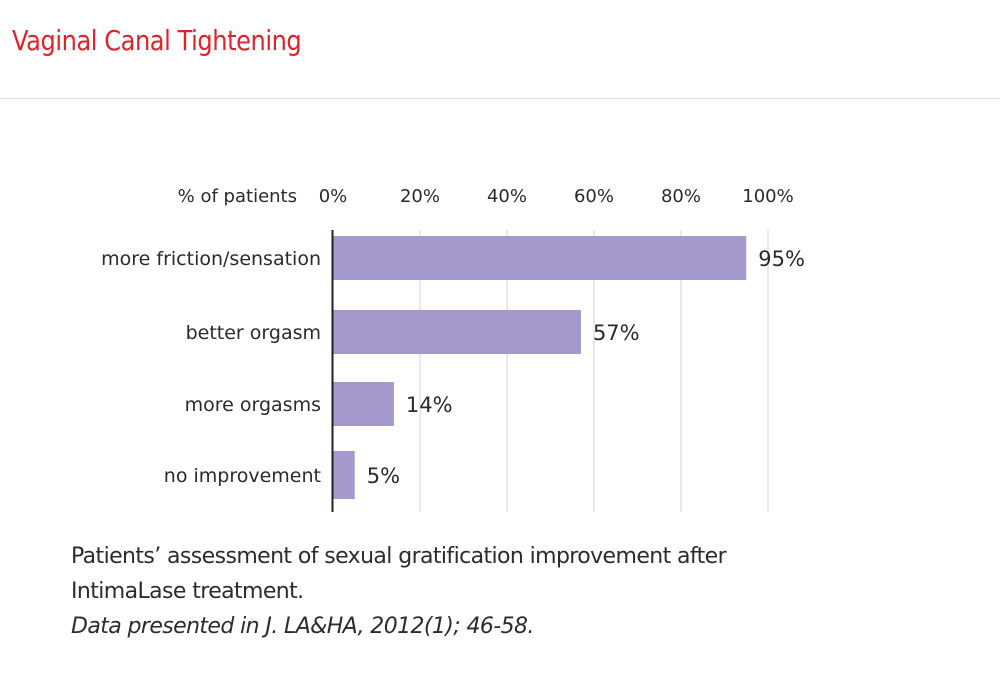 This screenshot has height=676, width=1000. I want to click on value-label: 57%, so click(616, 333).